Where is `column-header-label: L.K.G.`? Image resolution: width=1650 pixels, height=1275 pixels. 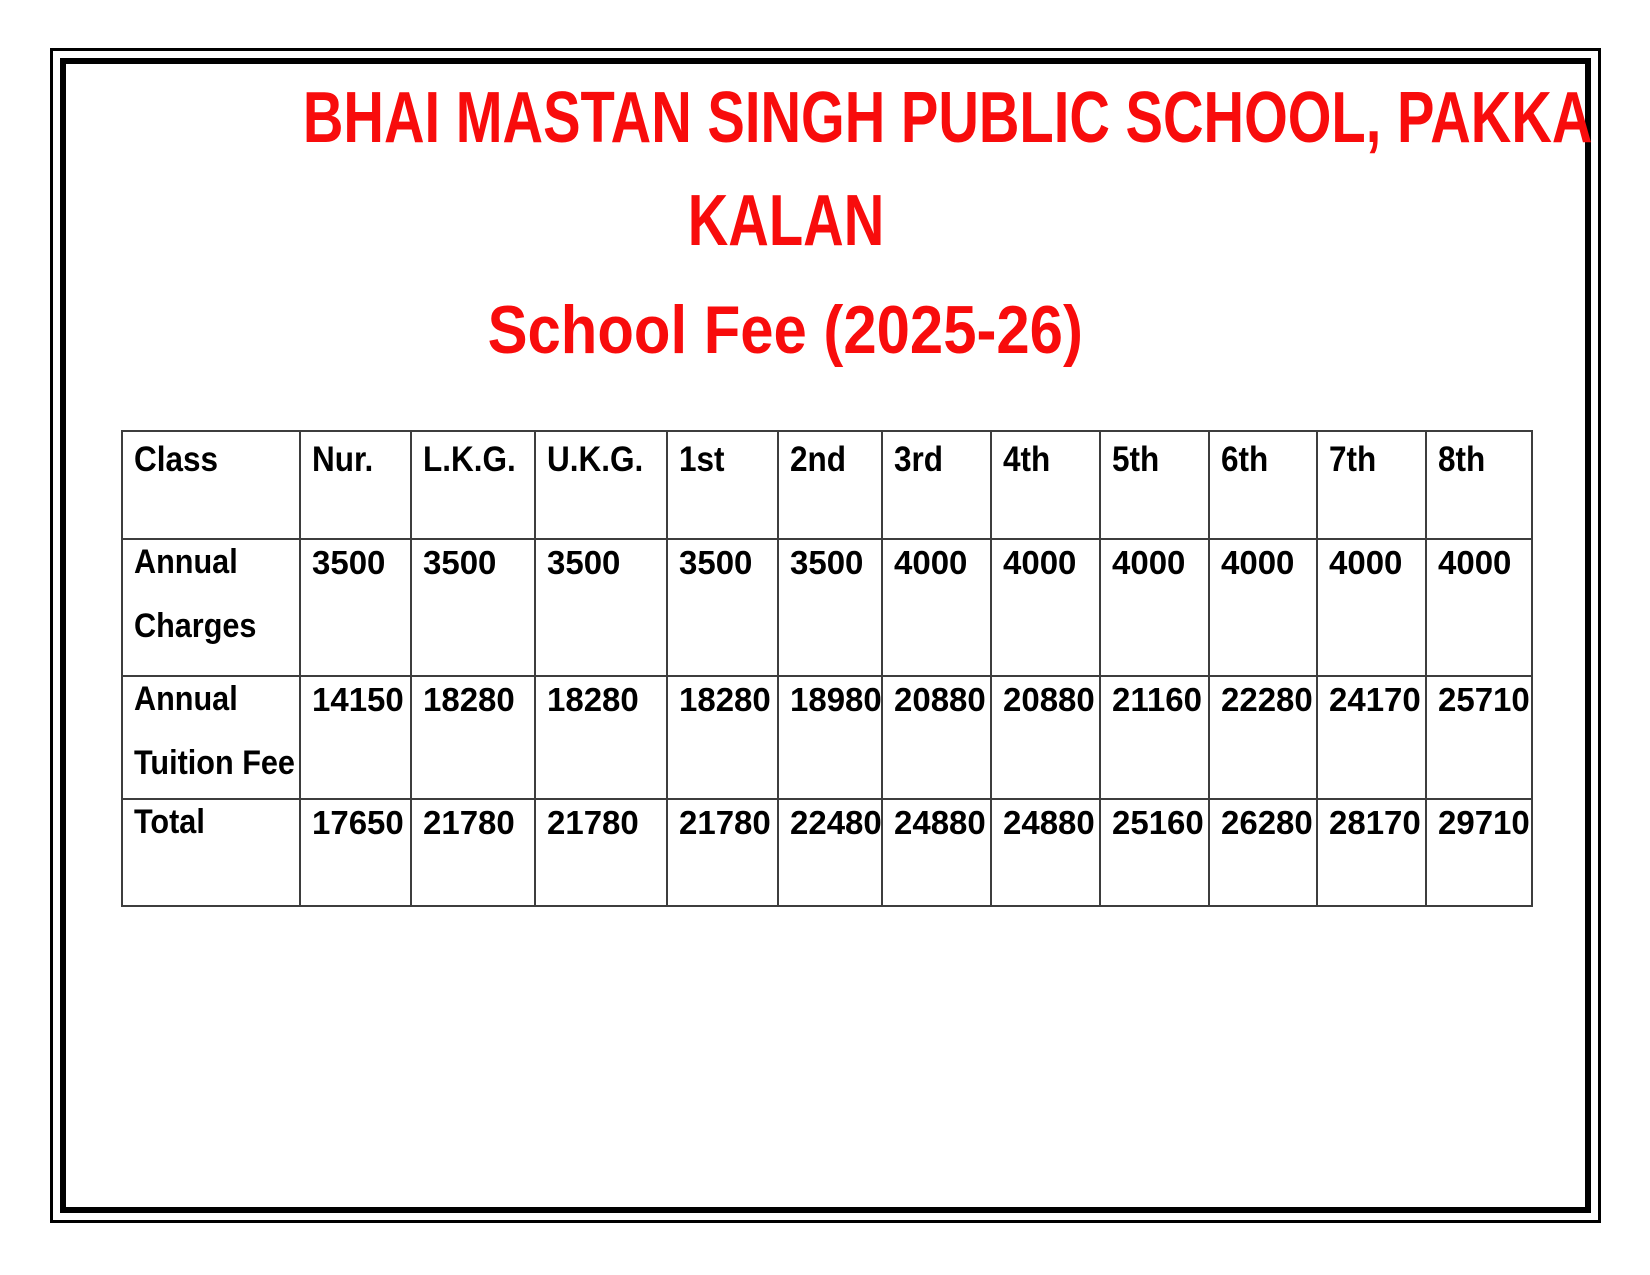
column-header-label: L.K.G. is located at coordinates (469, 459).